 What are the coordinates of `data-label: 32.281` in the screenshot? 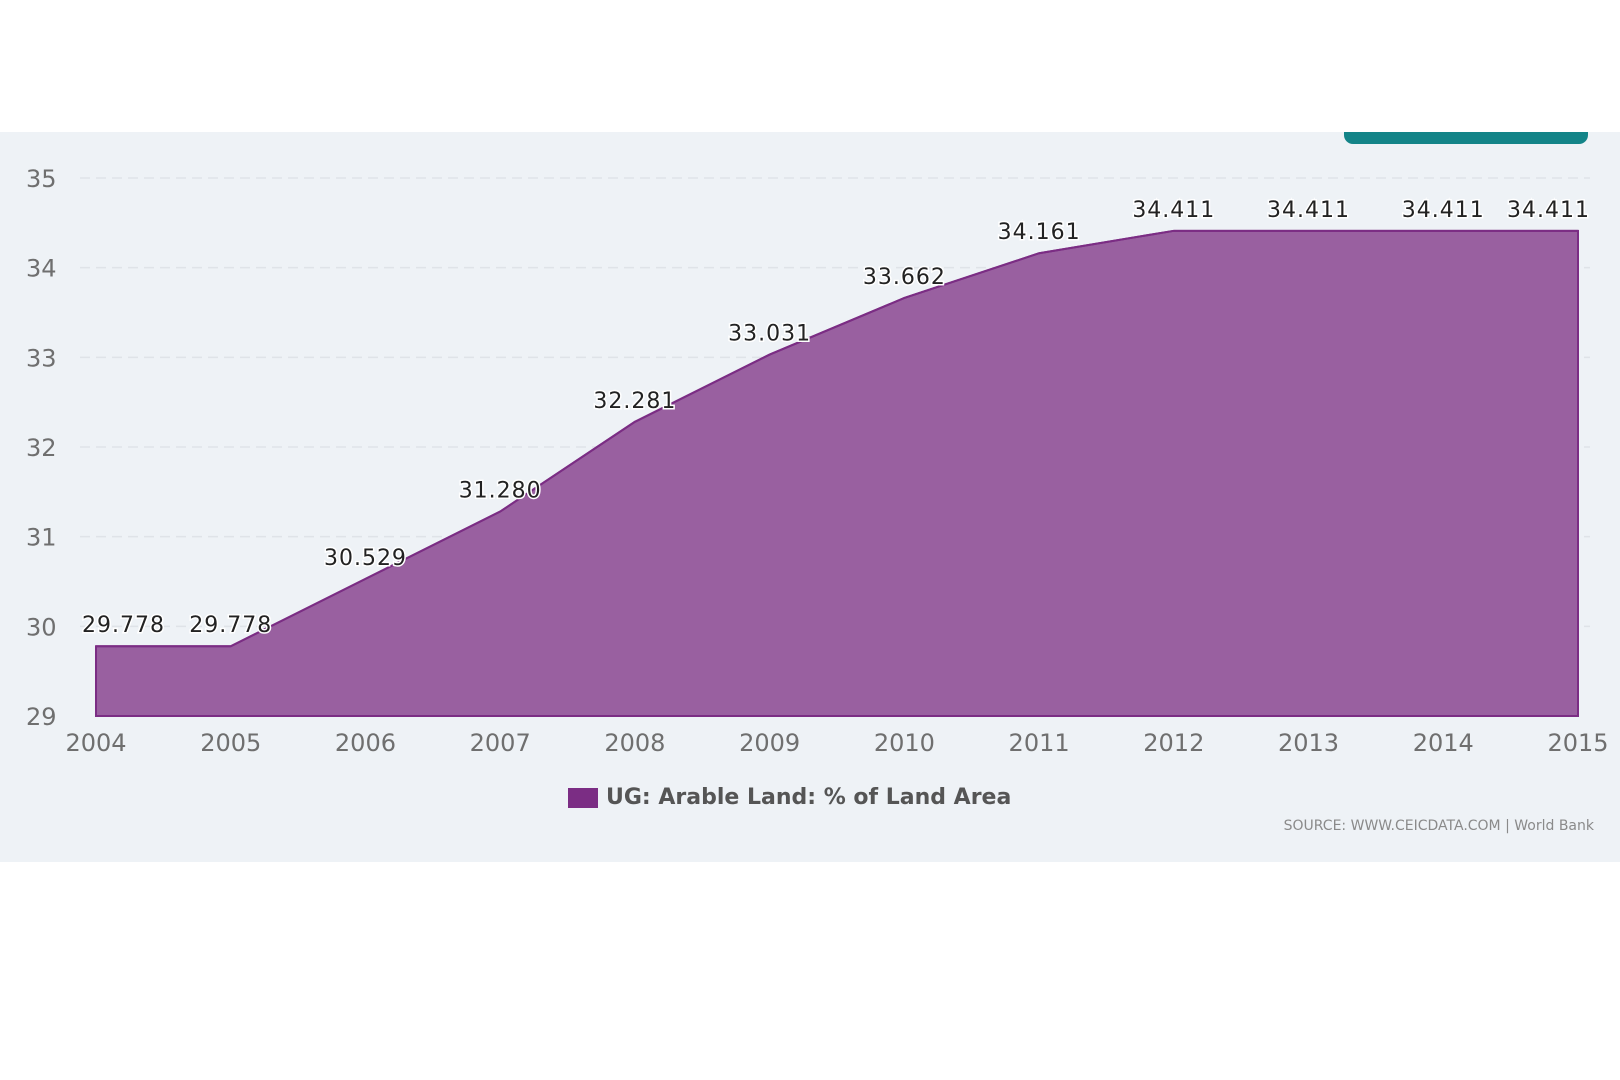 It's located at (634, 401).